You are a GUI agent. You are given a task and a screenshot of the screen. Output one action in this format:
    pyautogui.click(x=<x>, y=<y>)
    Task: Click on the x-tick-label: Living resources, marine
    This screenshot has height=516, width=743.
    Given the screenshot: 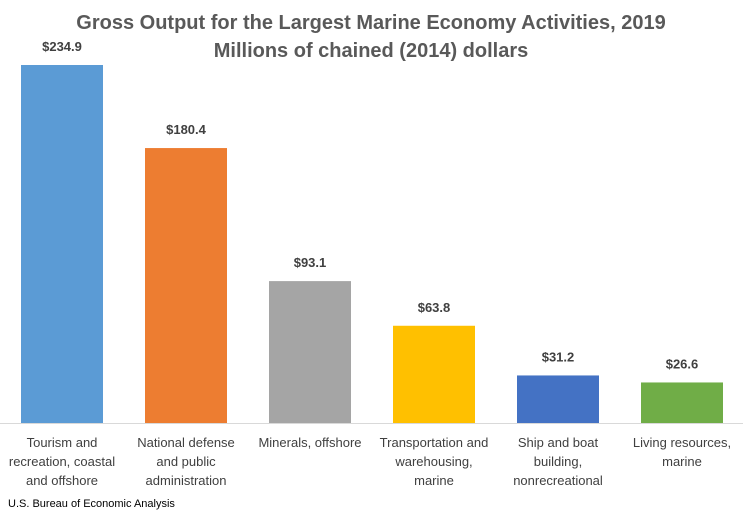 What is the action you would take?
    pyautogui.click(x=682, y=452)
    